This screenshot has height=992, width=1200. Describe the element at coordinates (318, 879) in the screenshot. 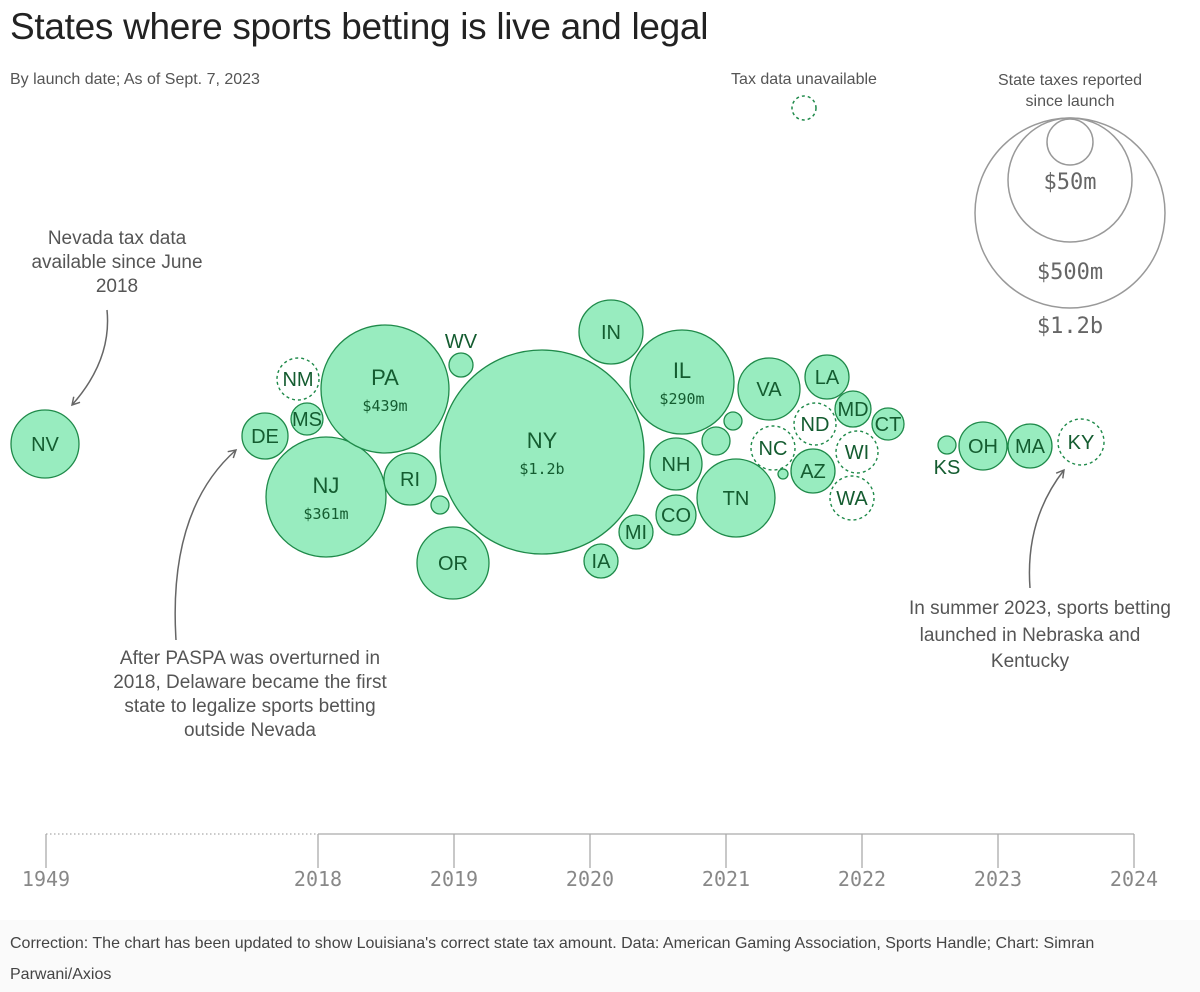

I see `x-tick-label-2018: 2018` at that location.